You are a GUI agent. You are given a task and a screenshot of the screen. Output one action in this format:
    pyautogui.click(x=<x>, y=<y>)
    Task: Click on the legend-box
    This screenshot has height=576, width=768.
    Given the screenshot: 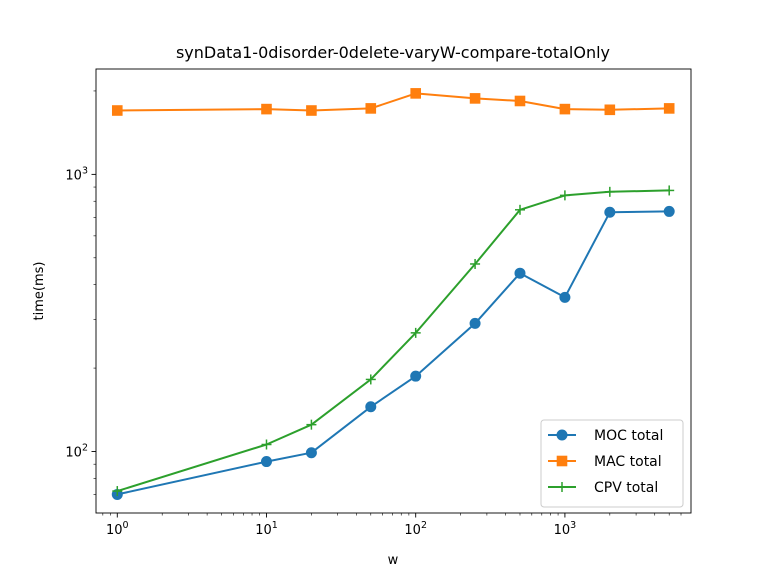 What is the action you would take?
    pyautogui.click(x=612, y=463)
    